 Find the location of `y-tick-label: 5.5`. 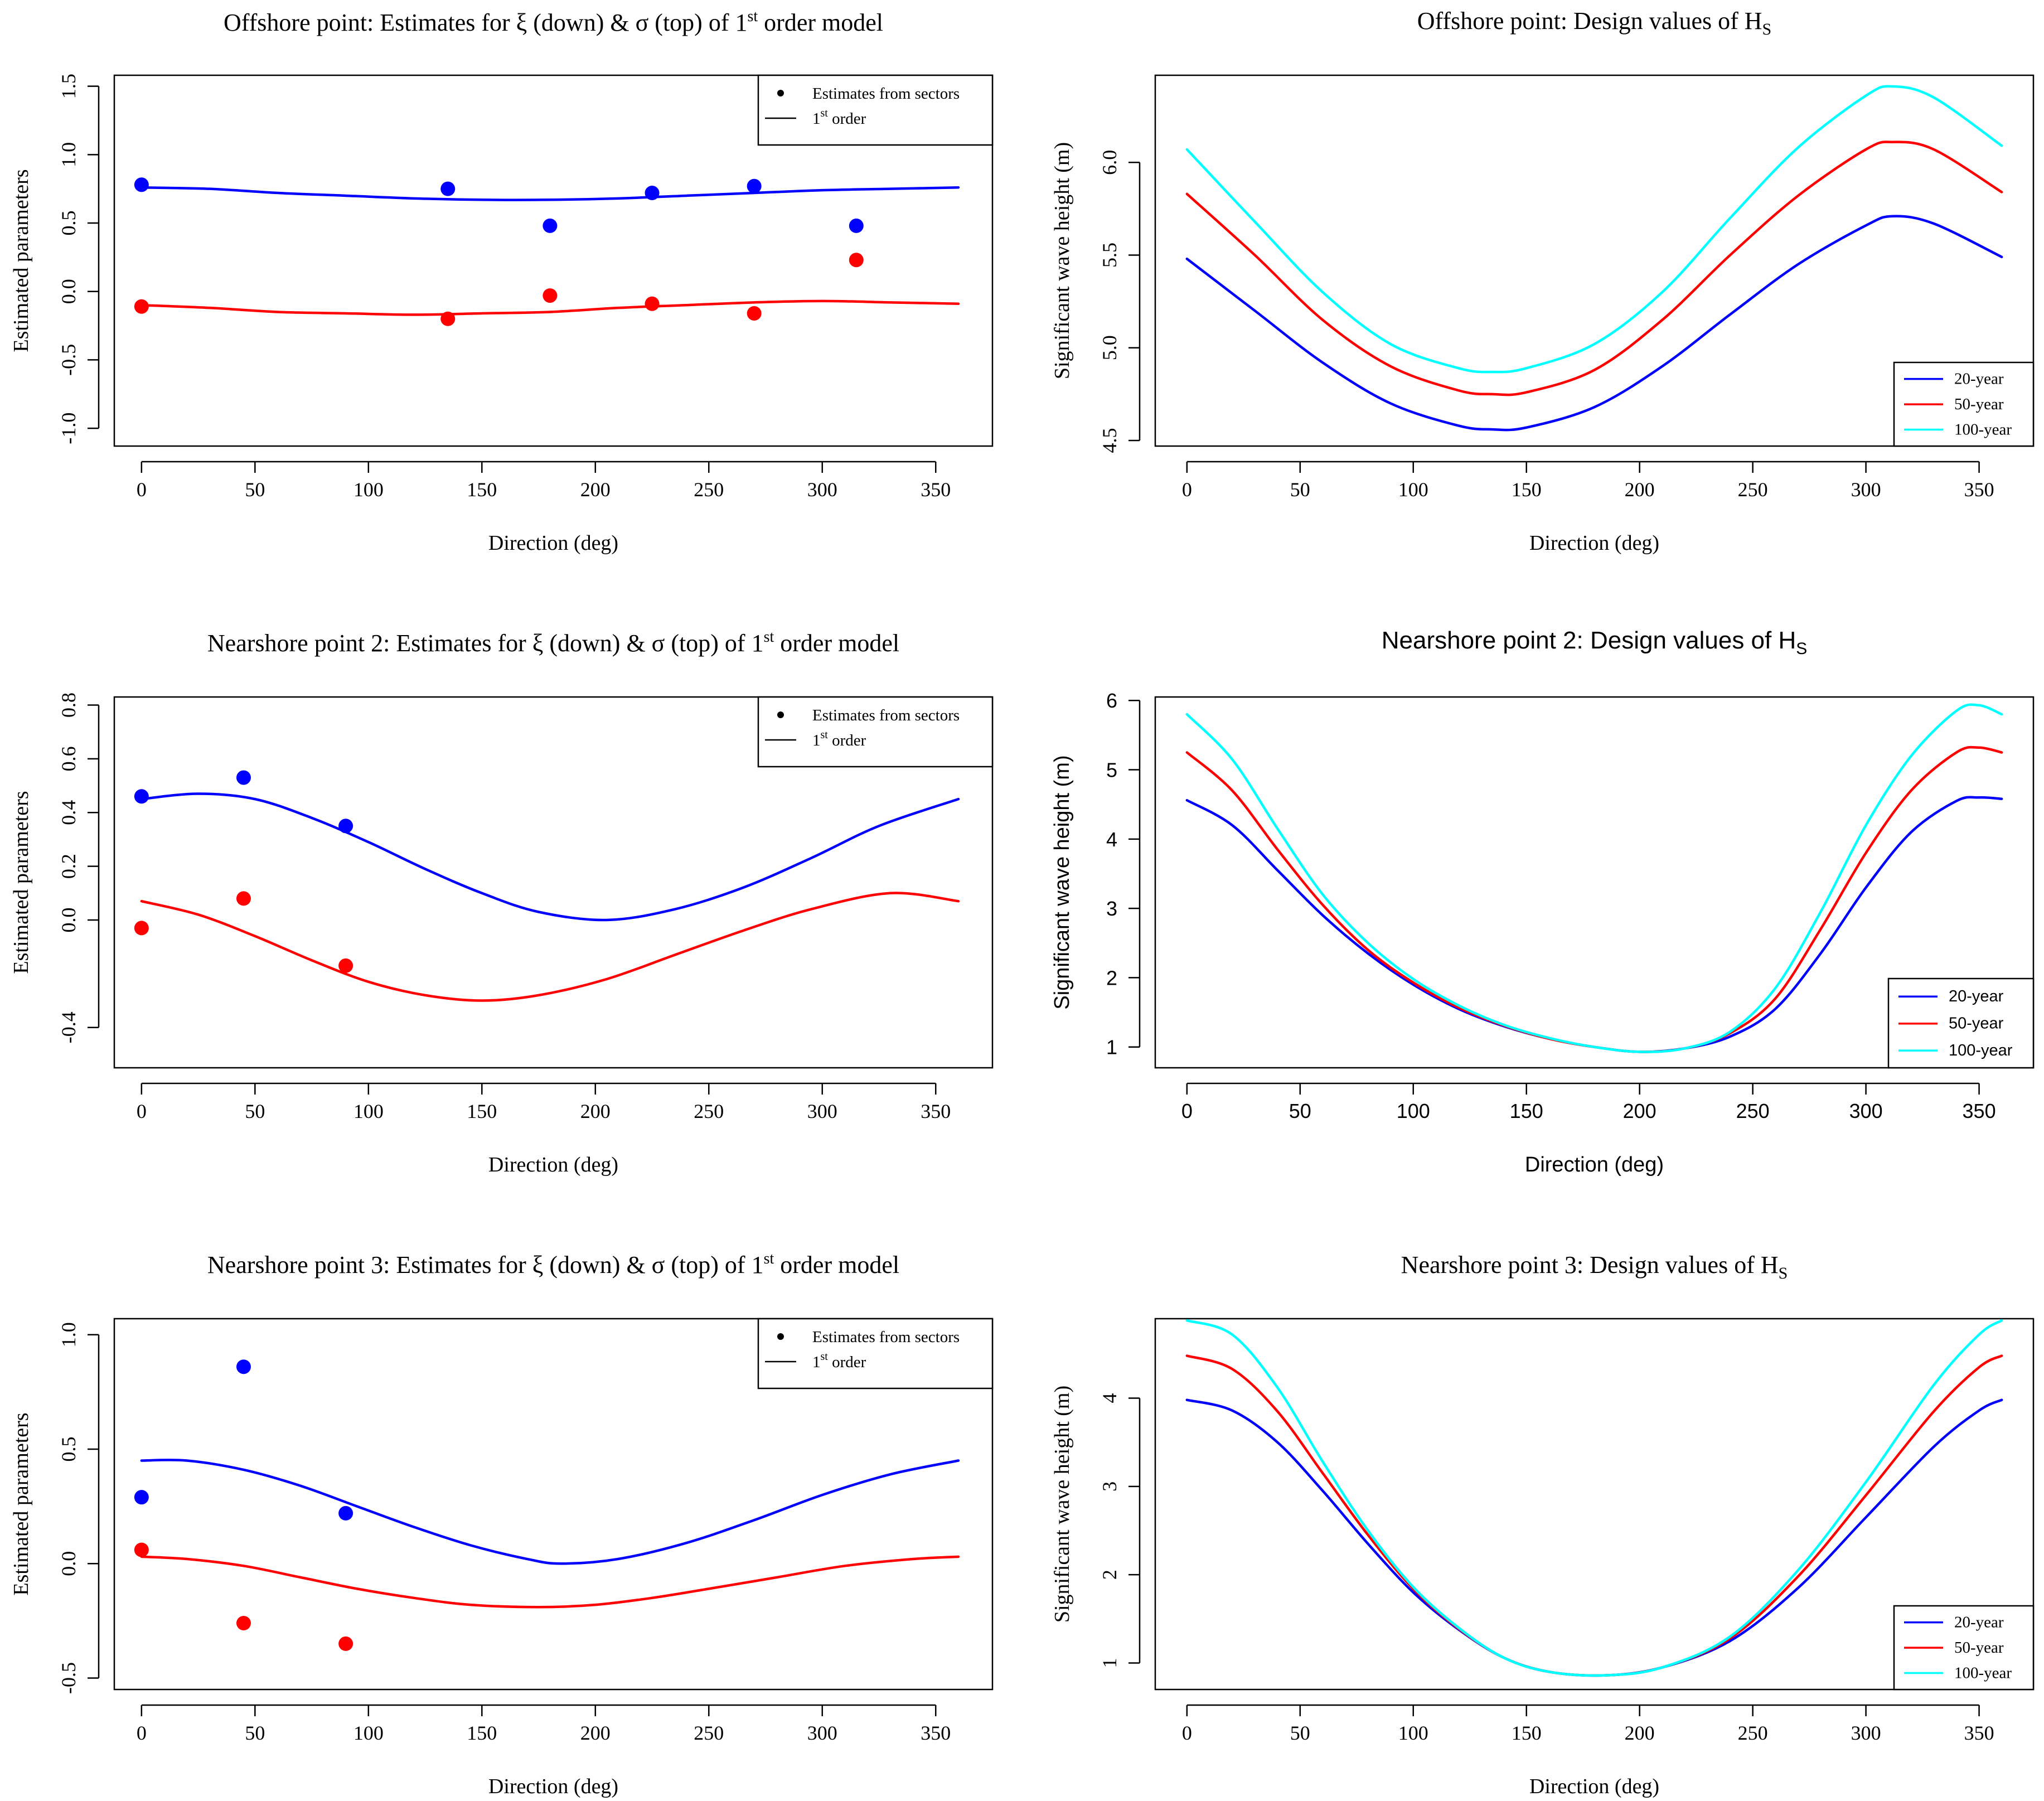

y-tick-label: 5.5 is located at coordinates (1109, 255).